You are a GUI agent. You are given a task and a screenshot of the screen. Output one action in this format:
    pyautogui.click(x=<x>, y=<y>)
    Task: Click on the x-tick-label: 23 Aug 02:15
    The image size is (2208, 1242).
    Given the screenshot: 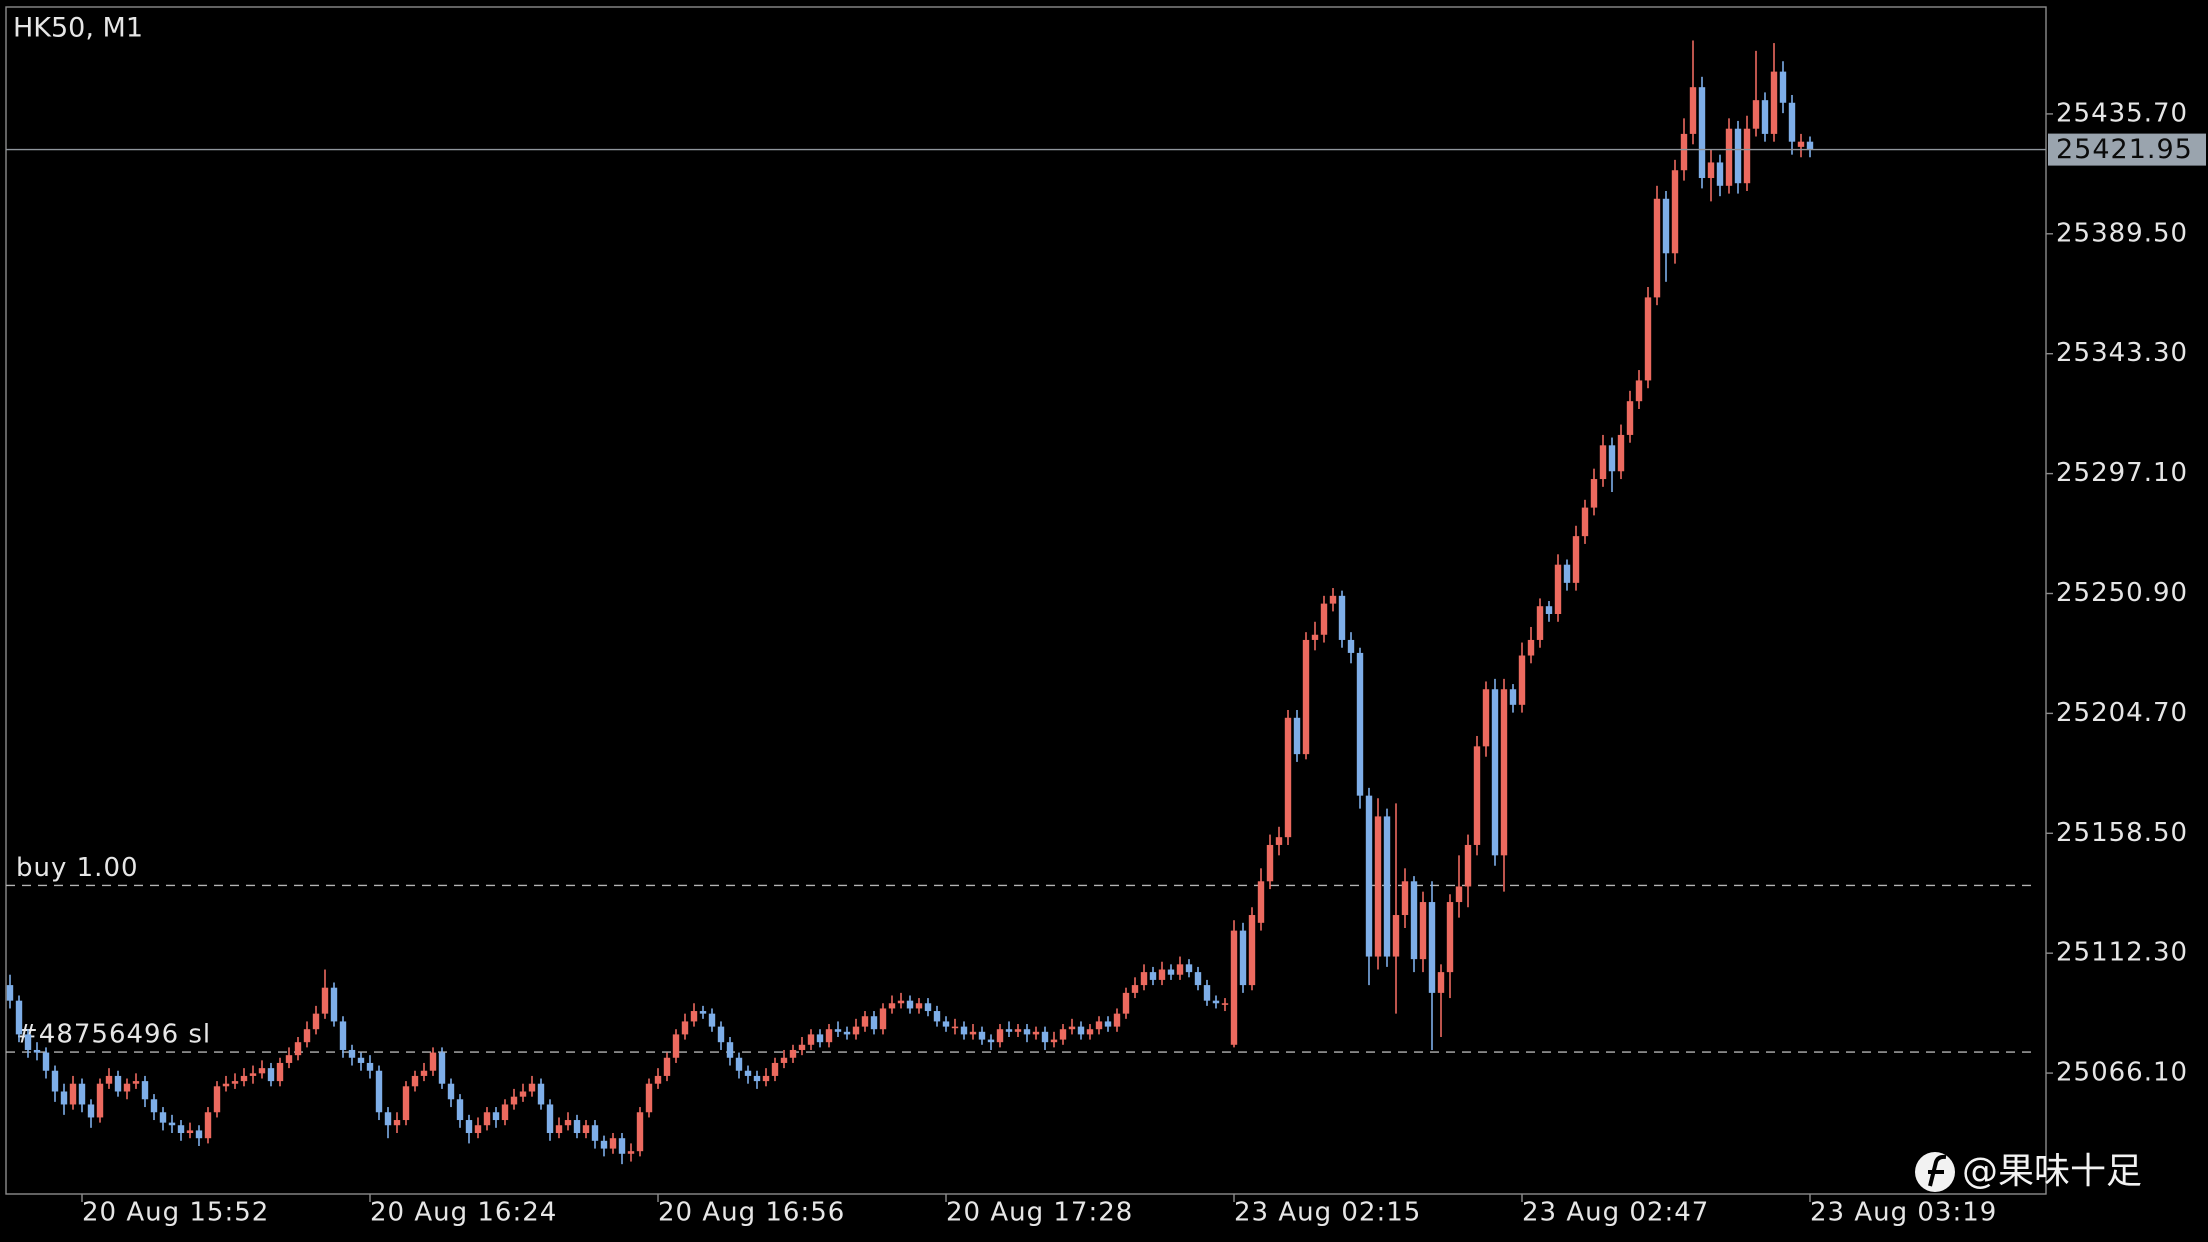 What is the action you would take?
    pyautogui.click(x=1327, y=1213)
    